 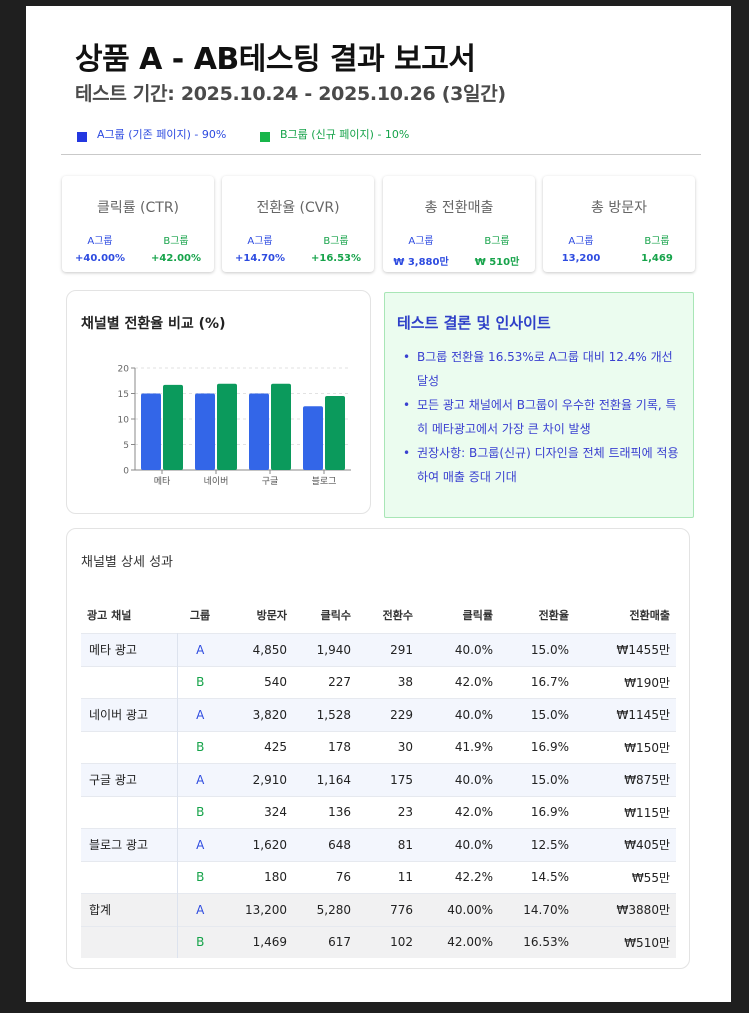 I want to click on table-cell: 구글 광고, so click(x=129, y=779).